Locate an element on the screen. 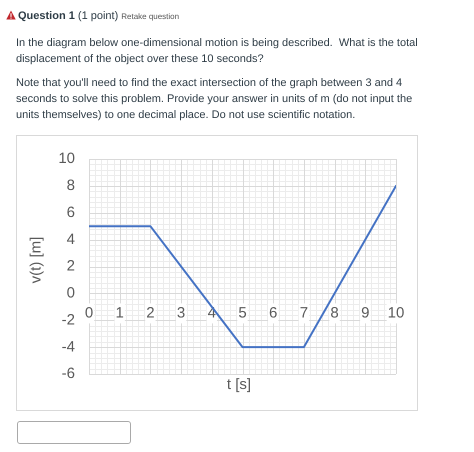 Image resolution: width=474 pixels, height=452 pixels. chart-title: Question 1 is located at coordinates (46, 16).